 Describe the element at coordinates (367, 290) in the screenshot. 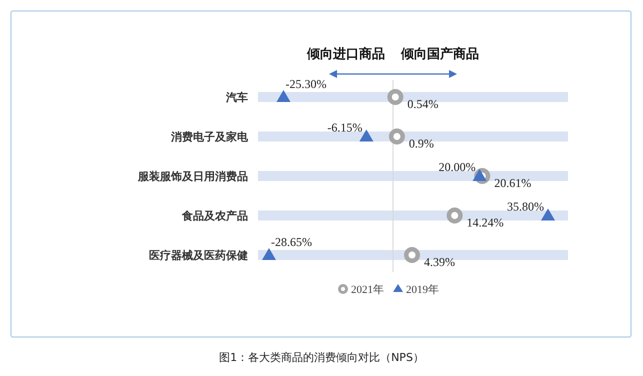

I see `legend-label: 2021年` at that location.